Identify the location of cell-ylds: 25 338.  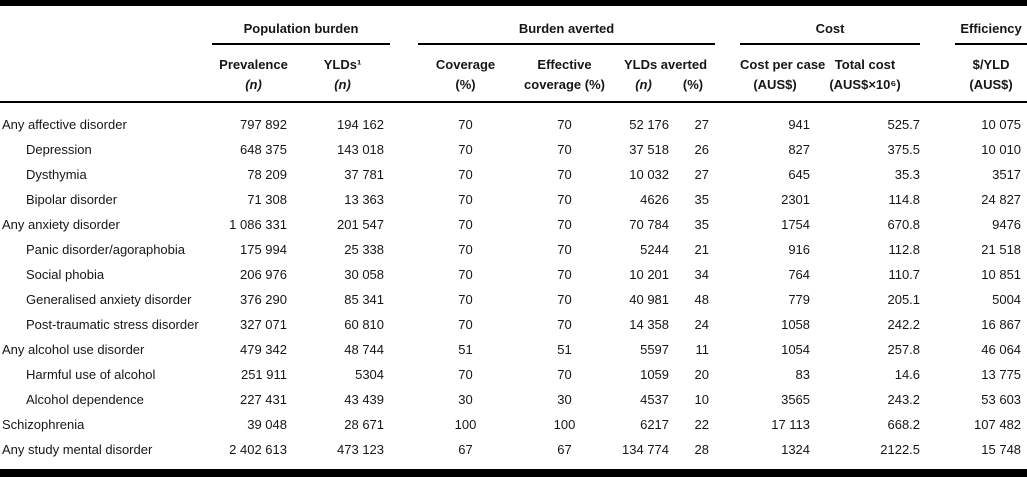
(364, 249).